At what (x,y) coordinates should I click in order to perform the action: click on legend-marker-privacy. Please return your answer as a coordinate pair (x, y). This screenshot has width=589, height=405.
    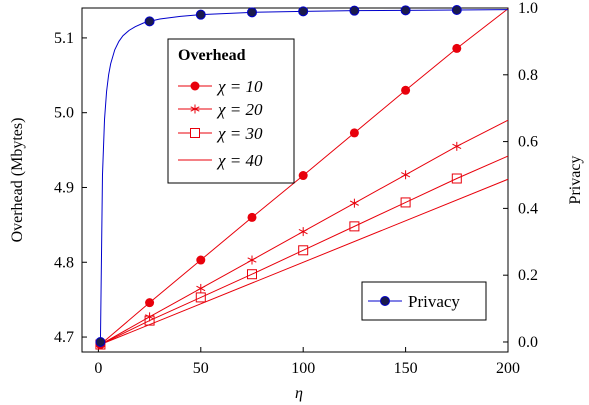
    Looking at the image, I should click on (385, 301).